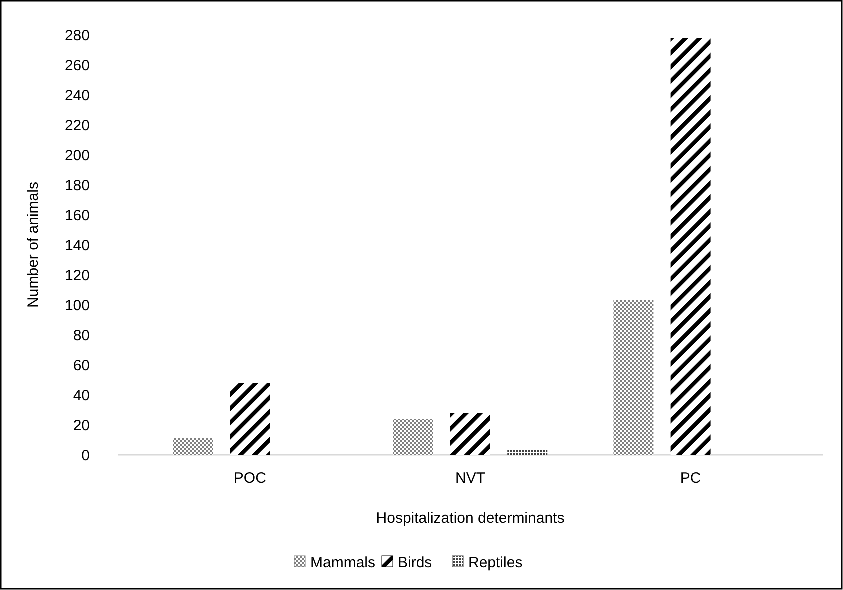 This screenshot has width=843, height=590. What do you see at coordinates (81, 425) in the screenshot?
I see `y-tick-label: 20` at bounding box center [81, 425].